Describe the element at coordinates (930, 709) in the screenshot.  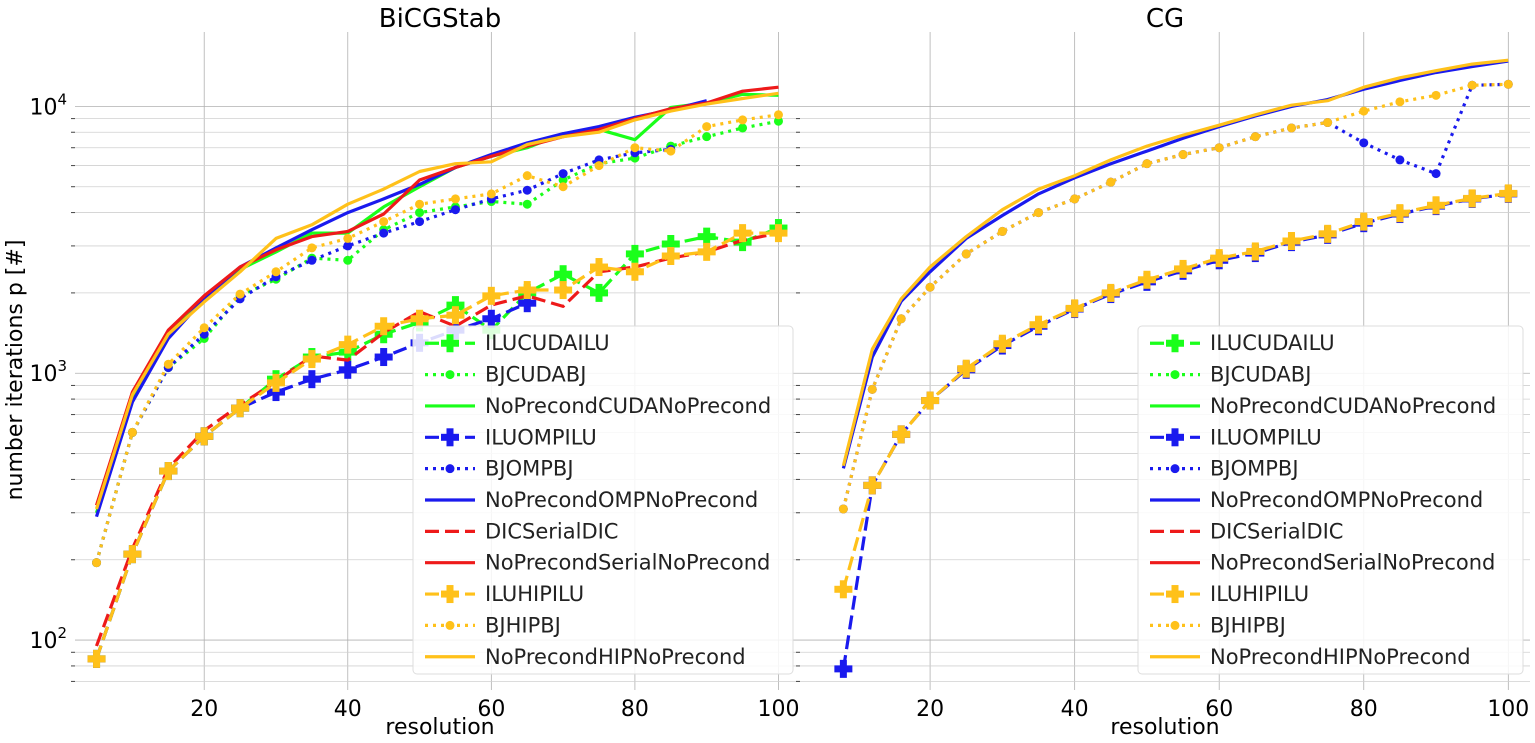
I see `x-tick-label: 20` at that location.